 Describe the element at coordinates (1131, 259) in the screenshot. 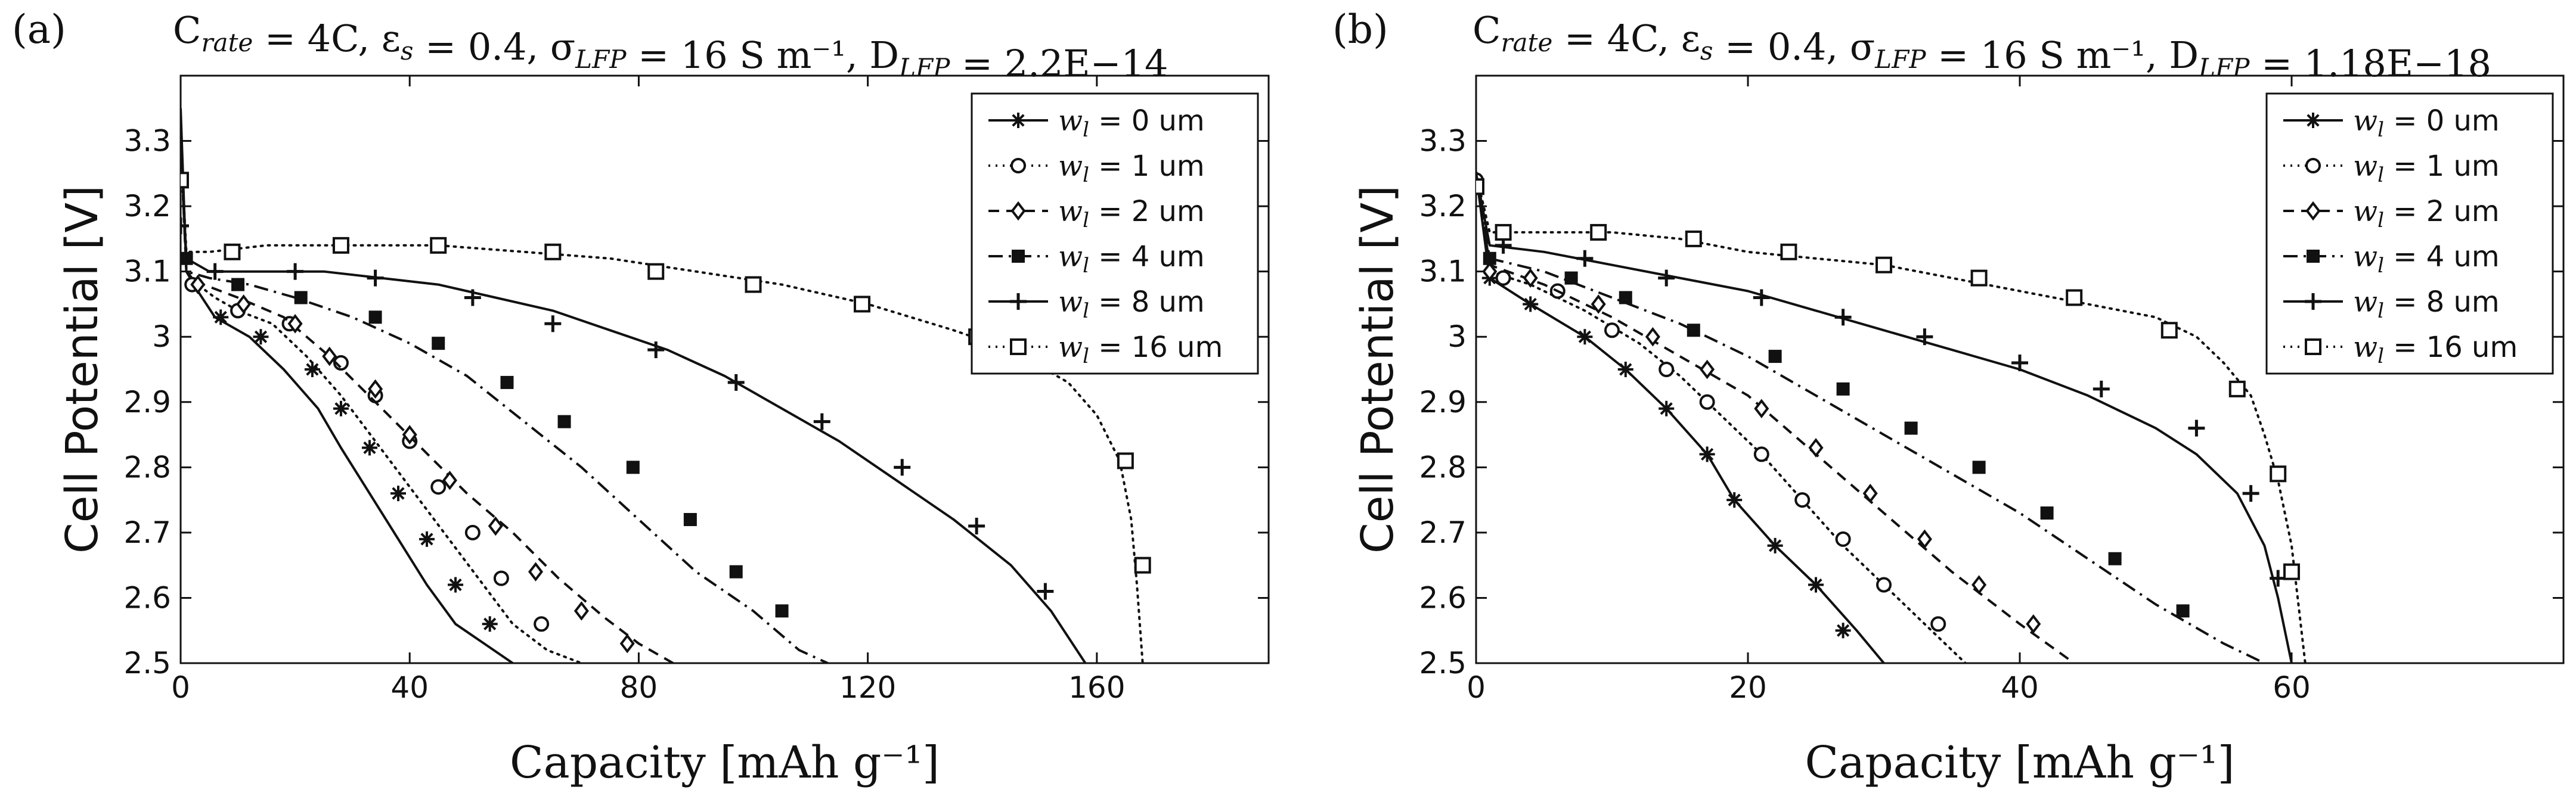

I see `legend-label: wl = 4 um` at that location.